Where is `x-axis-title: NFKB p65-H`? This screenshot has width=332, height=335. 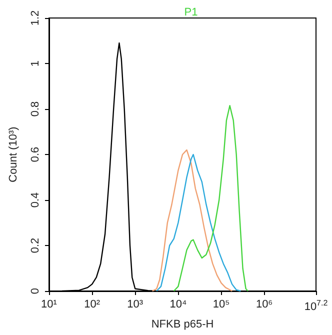
x-axis-title: NFKB p65-H is located at coordinates (182, 324).